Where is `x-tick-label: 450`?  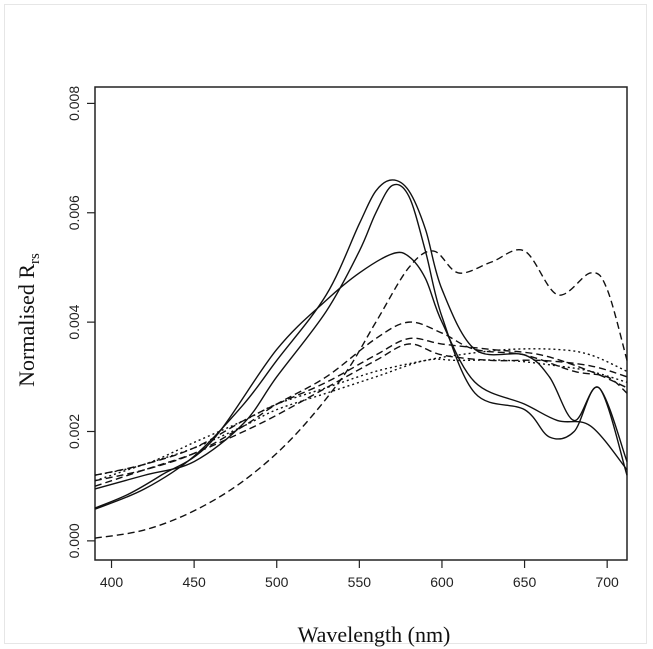 x-tick-label: 450 is located at coordinates (194, 582).